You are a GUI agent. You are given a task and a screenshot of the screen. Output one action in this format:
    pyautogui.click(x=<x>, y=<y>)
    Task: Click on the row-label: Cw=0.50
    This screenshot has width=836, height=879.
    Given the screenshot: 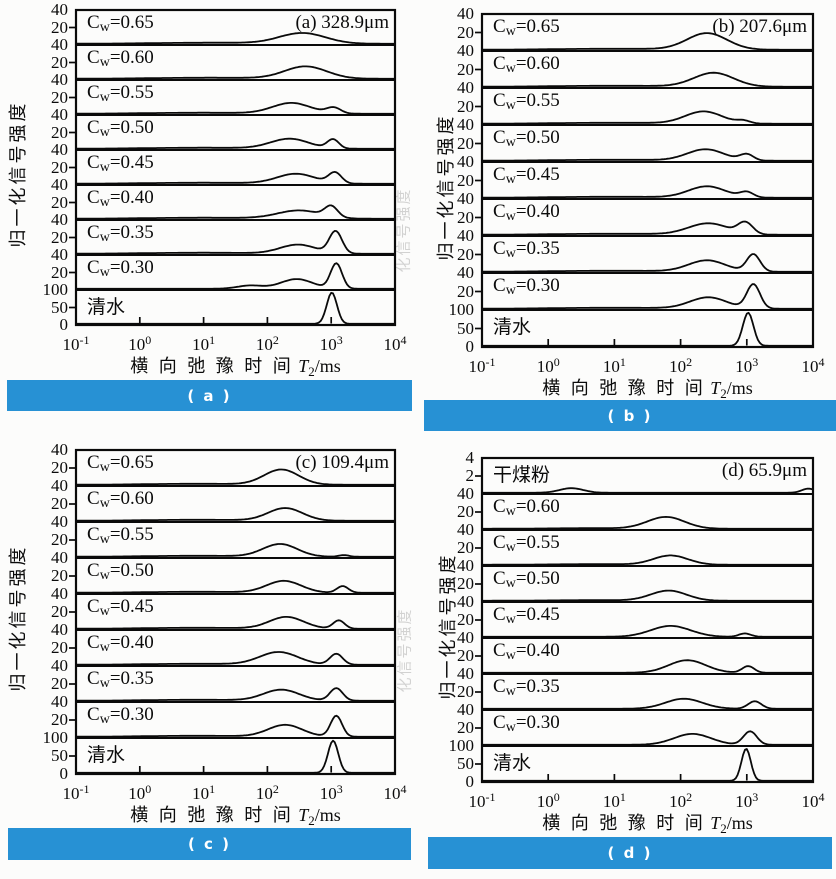 What is the action you would take?
    pyautogui.click(x=526, y=580)
    